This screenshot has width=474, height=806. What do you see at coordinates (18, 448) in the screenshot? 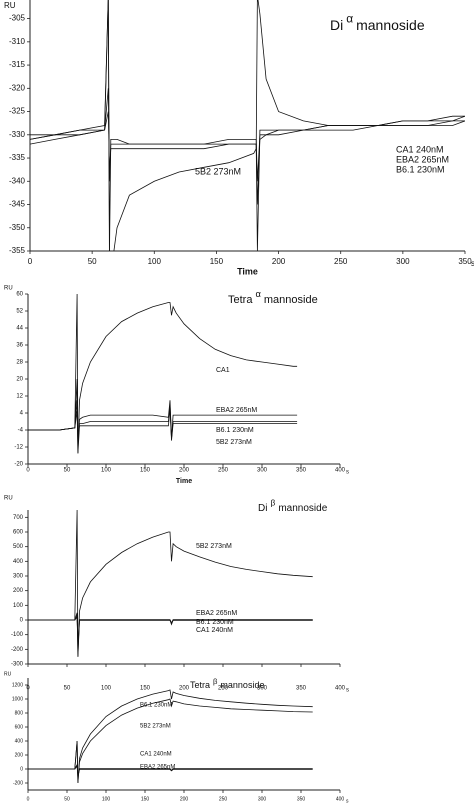
I see `y-tick-label: -12` at bounding box center [18, 448].